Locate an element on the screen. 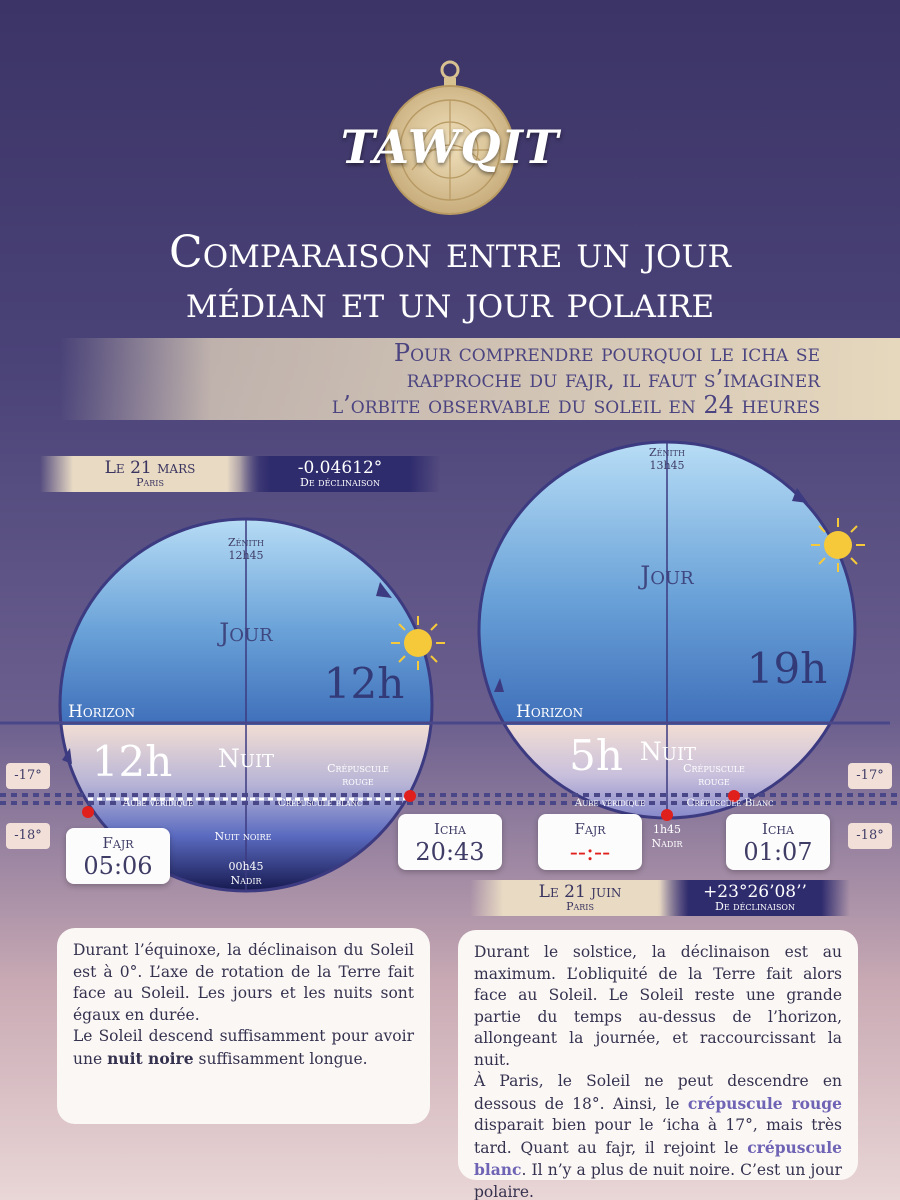 The image size is (900, 1200). text-span: suffisamment longue. is located at coordinates (280, 1058).